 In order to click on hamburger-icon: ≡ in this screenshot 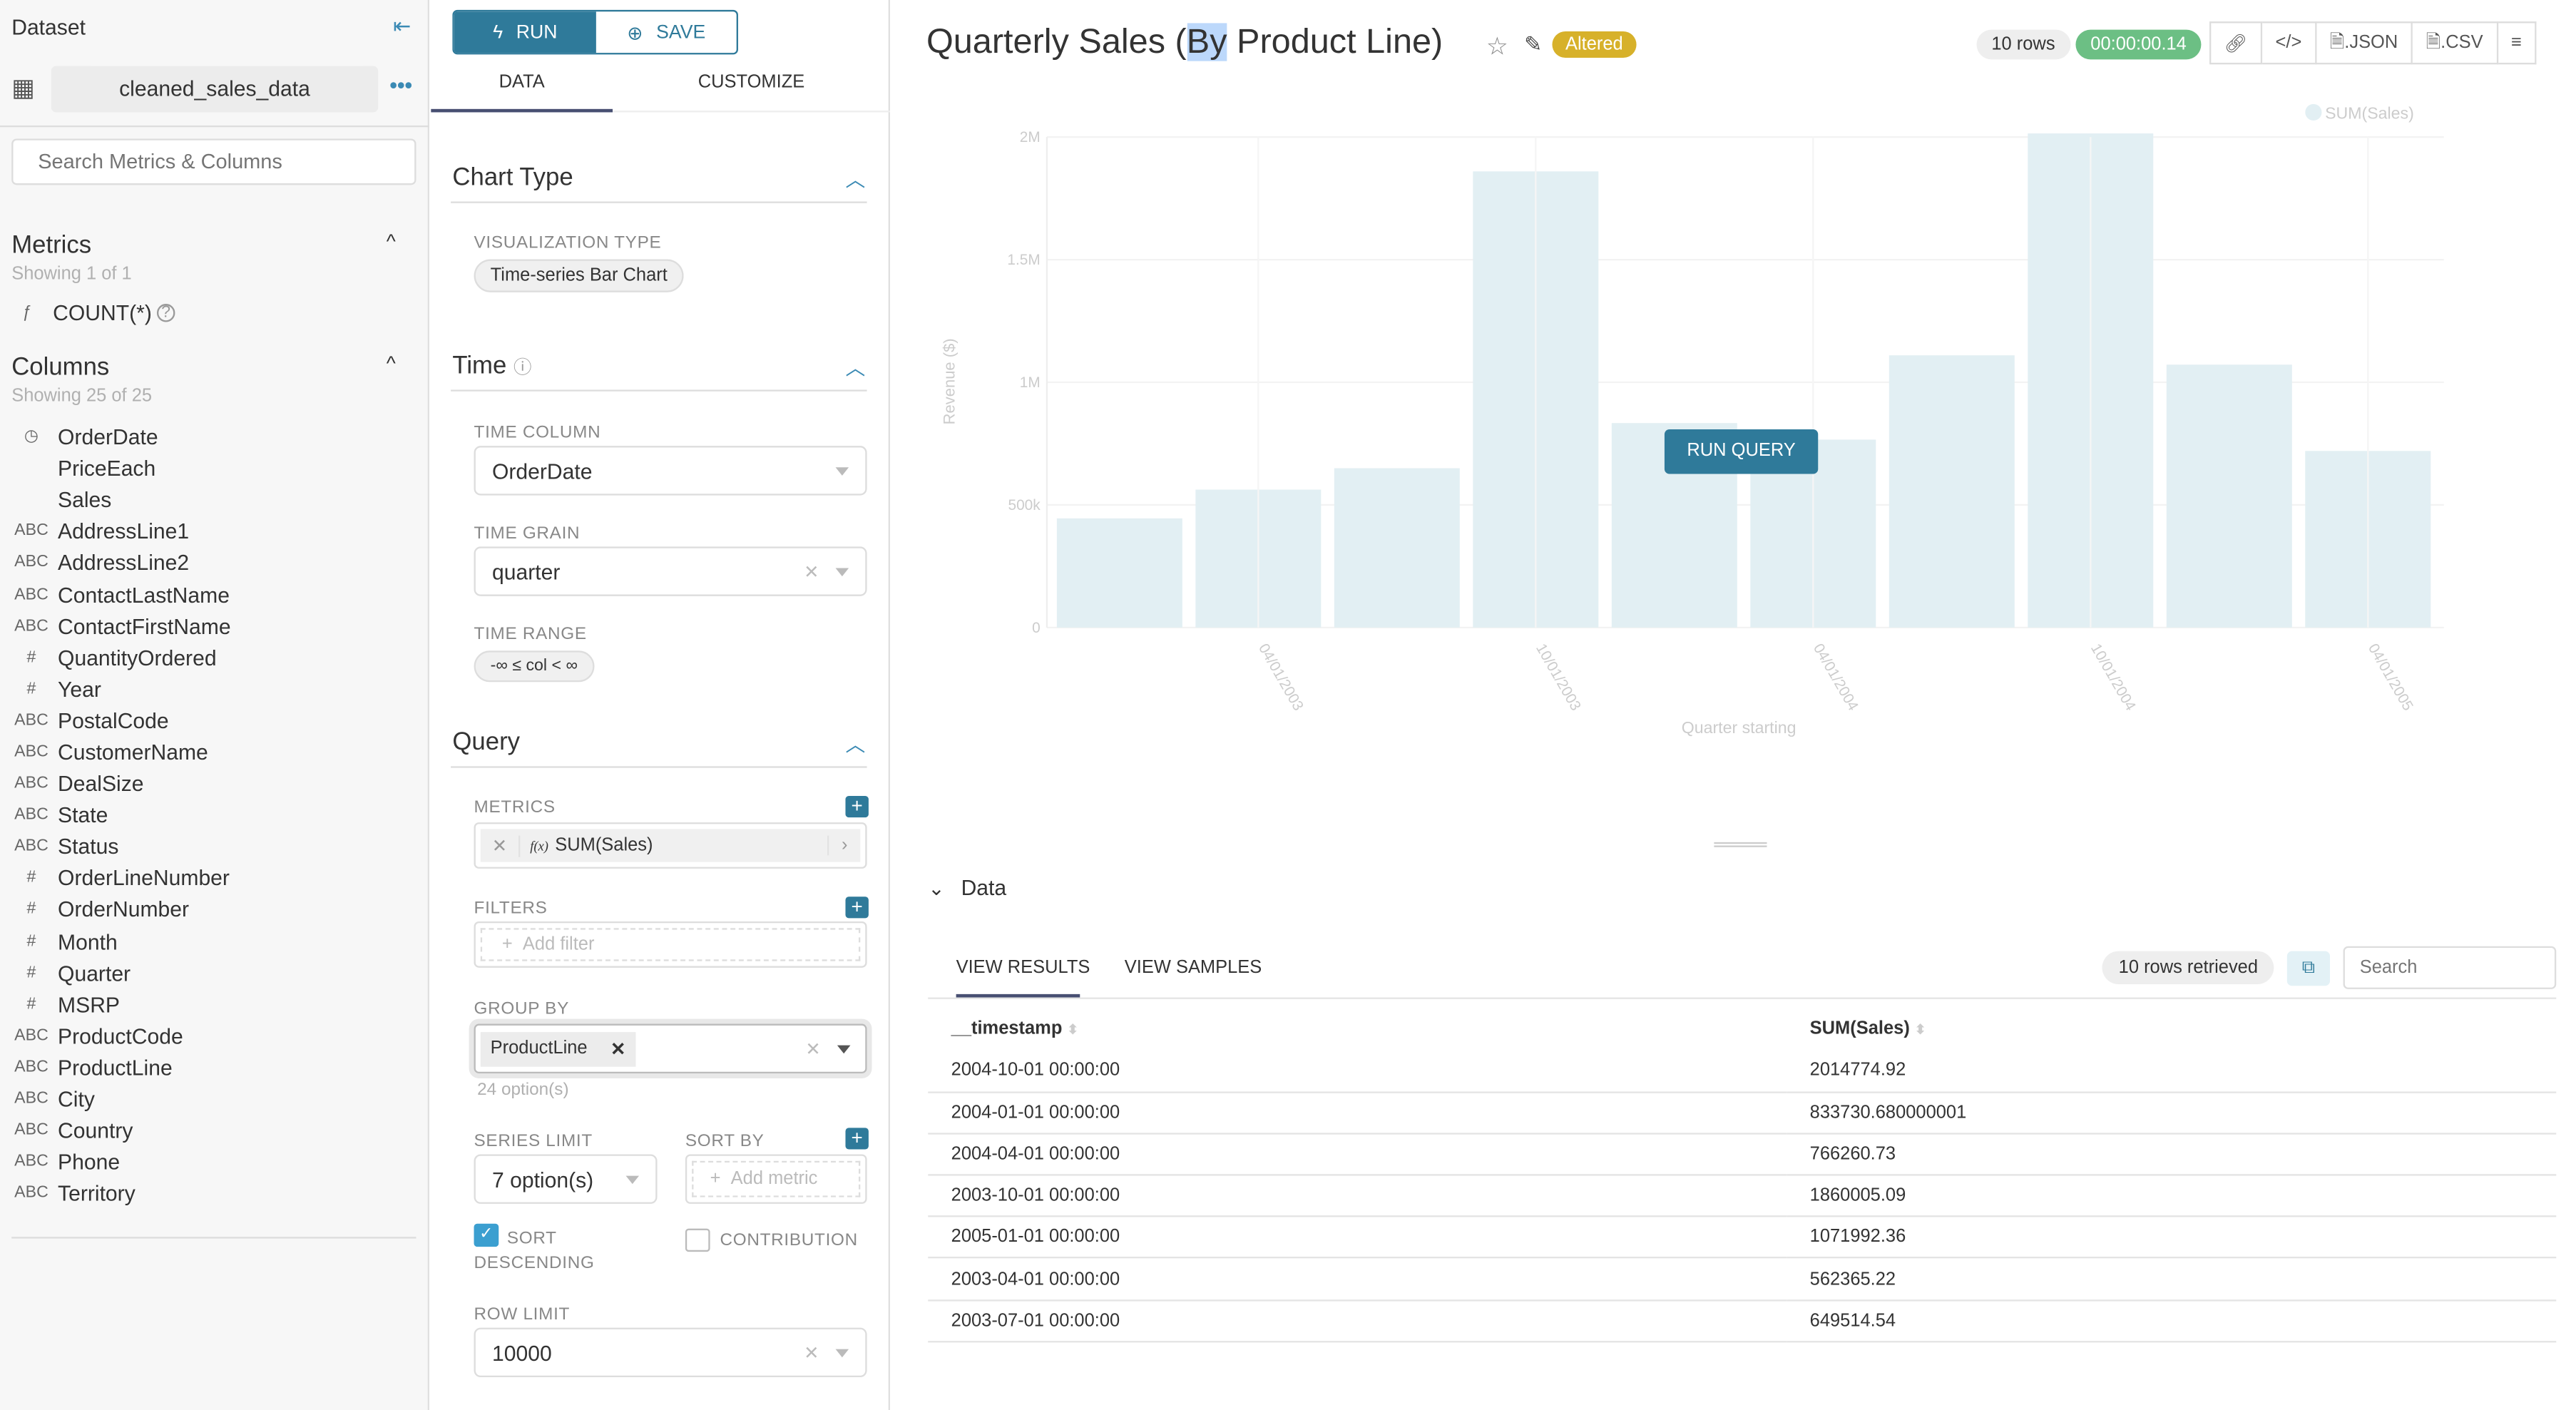, I will do `click(2516, 43)`.